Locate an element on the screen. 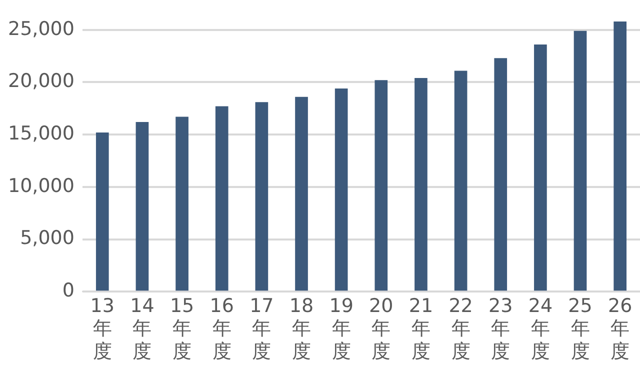 This screenshot has width=640, height=368. x-tick-label: 14年度 is located at coordinates (142, 328).